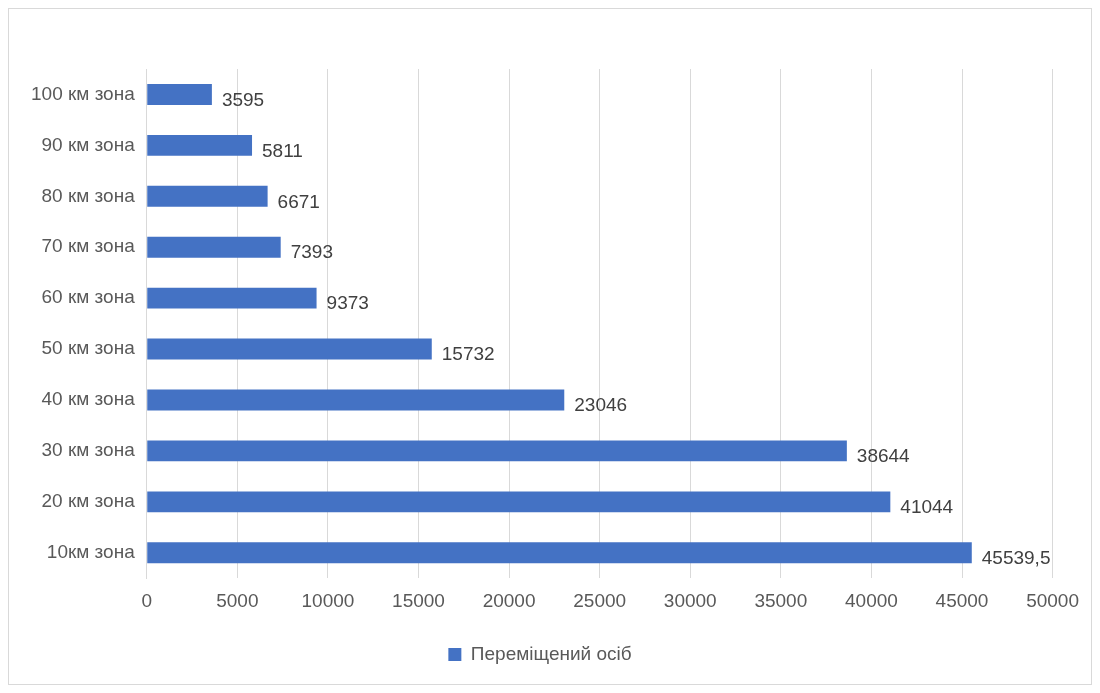 This screenshot has width=1100, height=693. I want to click on data-label: 45539,5, so click(1016, 557).